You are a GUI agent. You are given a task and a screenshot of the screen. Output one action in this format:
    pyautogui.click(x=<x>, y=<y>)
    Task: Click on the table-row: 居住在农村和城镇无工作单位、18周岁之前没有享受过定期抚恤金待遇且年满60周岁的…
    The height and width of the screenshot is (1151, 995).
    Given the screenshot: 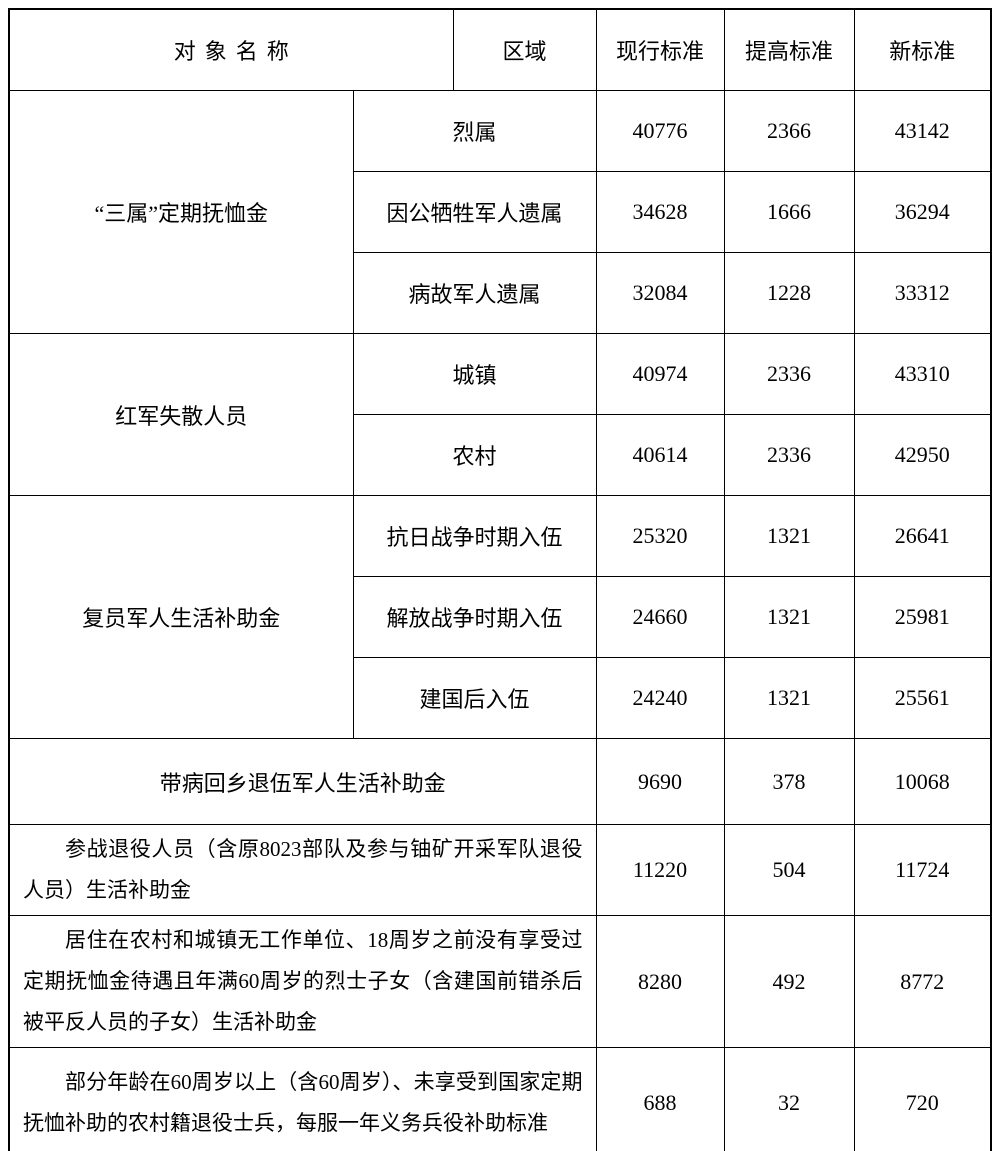 What is the action you would take?
    pyautogui.click(x=500, y=981)
    